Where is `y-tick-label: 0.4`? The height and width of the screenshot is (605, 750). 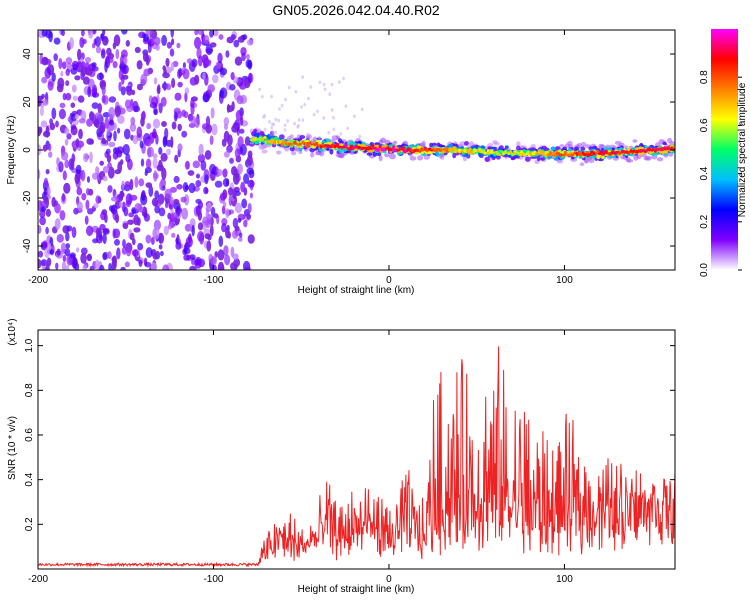
y-tick-label: 0.4 is located at coordinates (29, 479).